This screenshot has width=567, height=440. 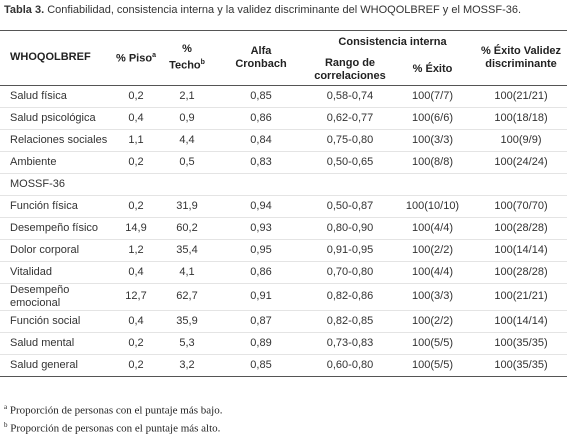 I want to click on row-label: Vitalidad, so click(x=55, y=272).